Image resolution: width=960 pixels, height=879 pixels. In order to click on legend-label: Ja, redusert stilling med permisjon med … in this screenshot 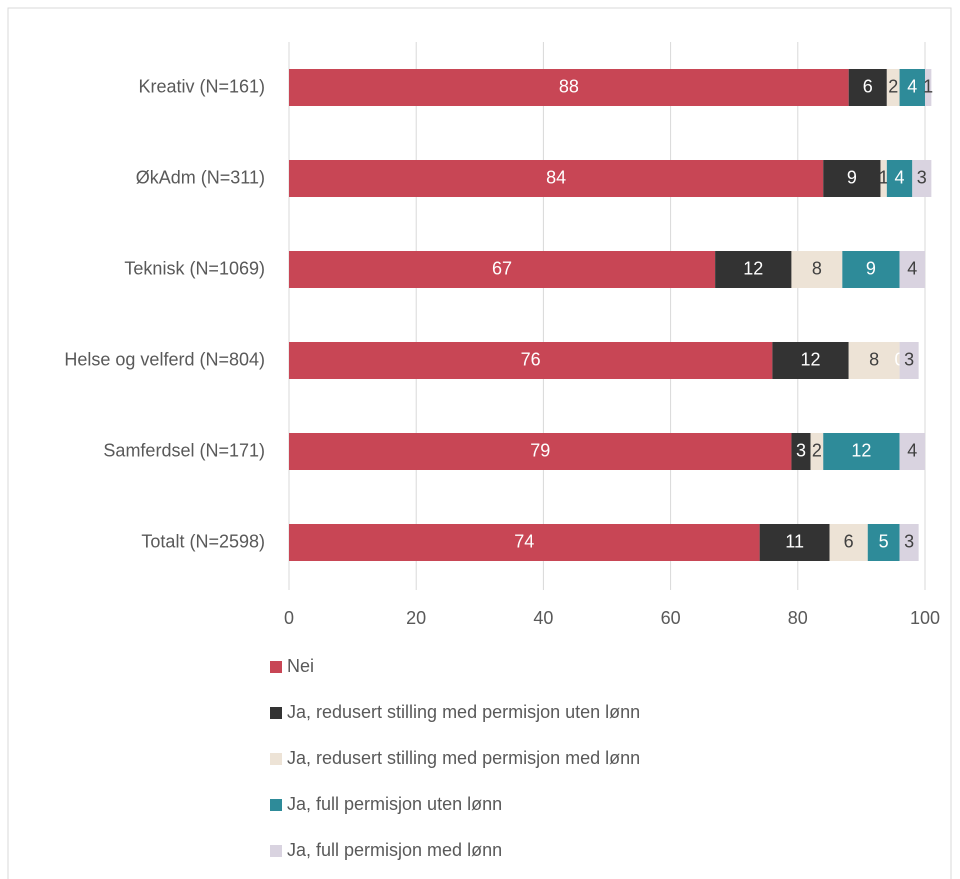, I will do `click(463, 758)`.